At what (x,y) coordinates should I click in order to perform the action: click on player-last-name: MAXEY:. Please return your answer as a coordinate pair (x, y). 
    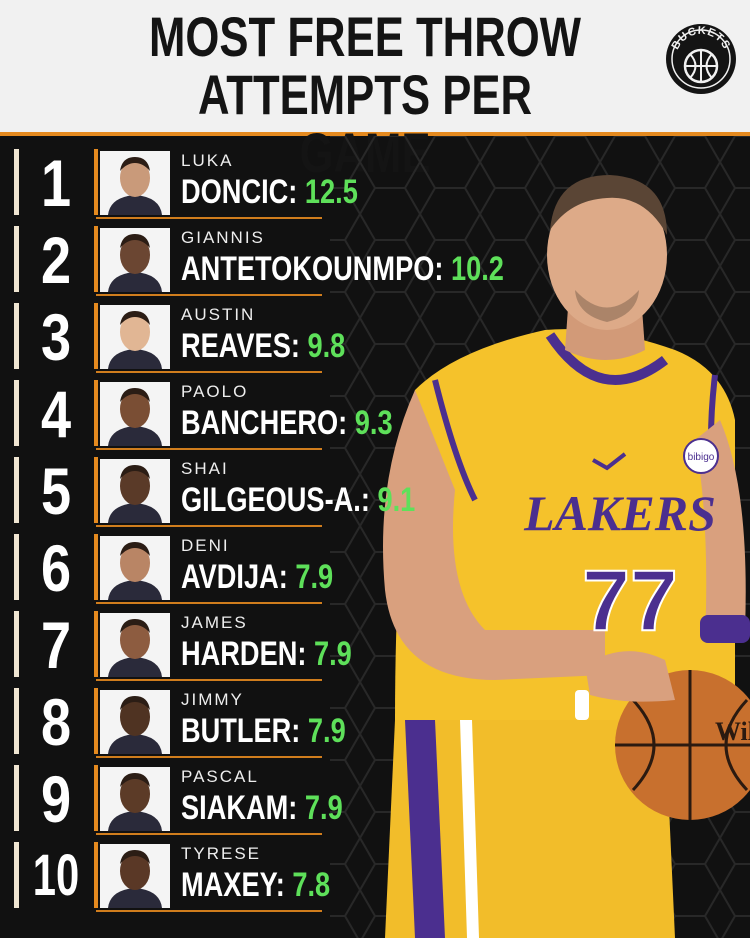
    Looking at the image, I should click on (233, 885).